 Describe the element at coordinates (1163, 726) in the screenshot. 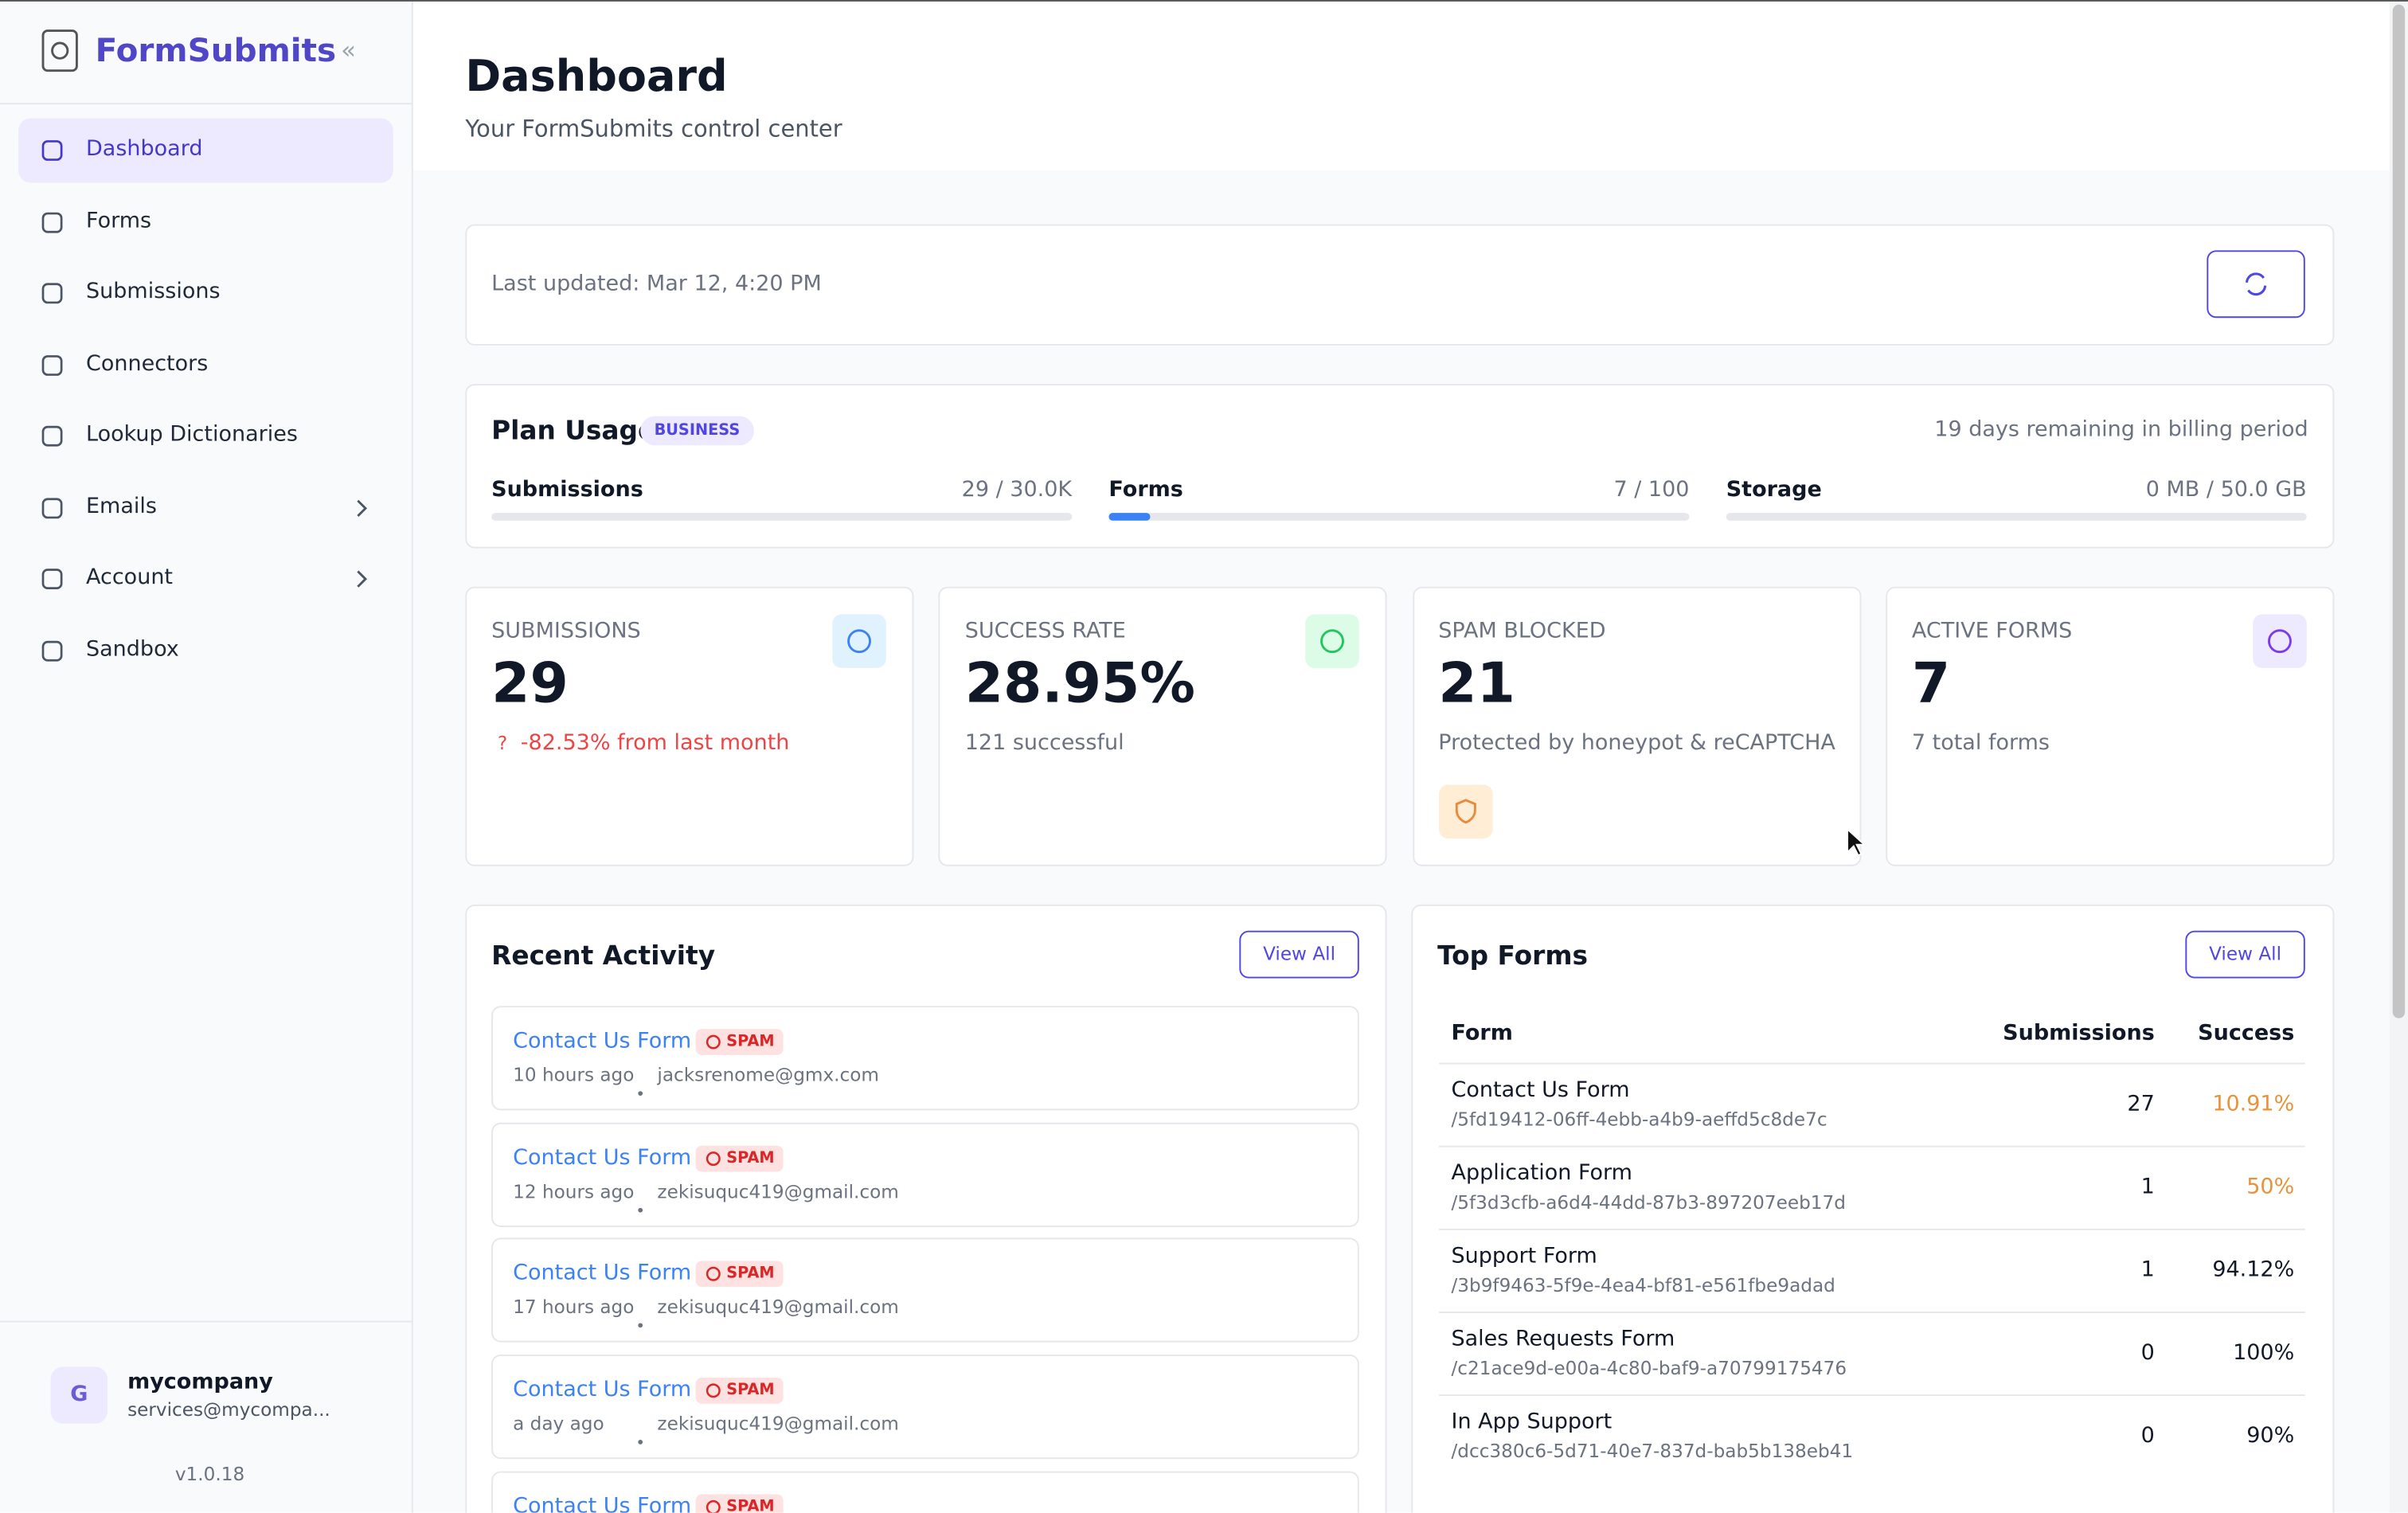

I see `stat-card: SUCCESS RATE 28.95% 121 successful` at that location.